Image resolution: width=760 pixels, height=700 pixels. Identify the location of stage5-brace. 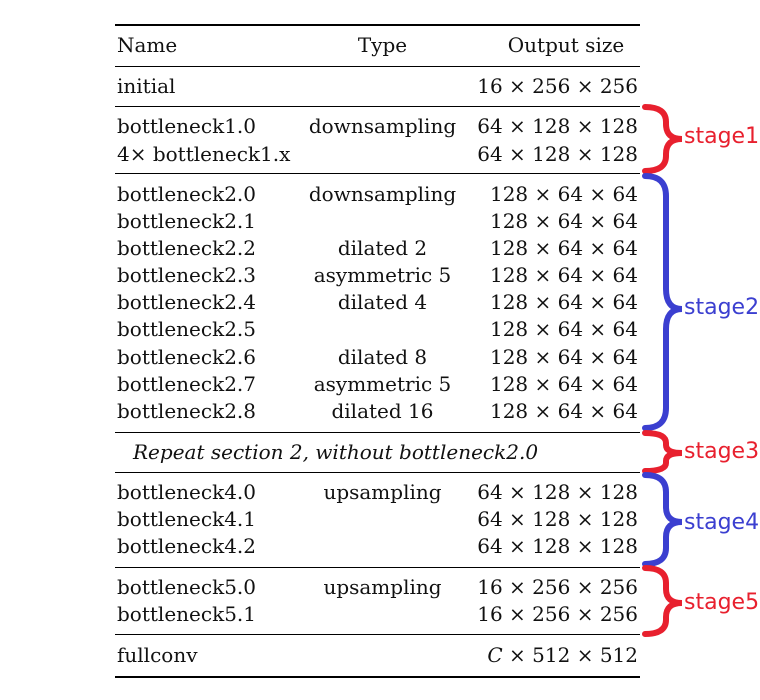
(663, 601).